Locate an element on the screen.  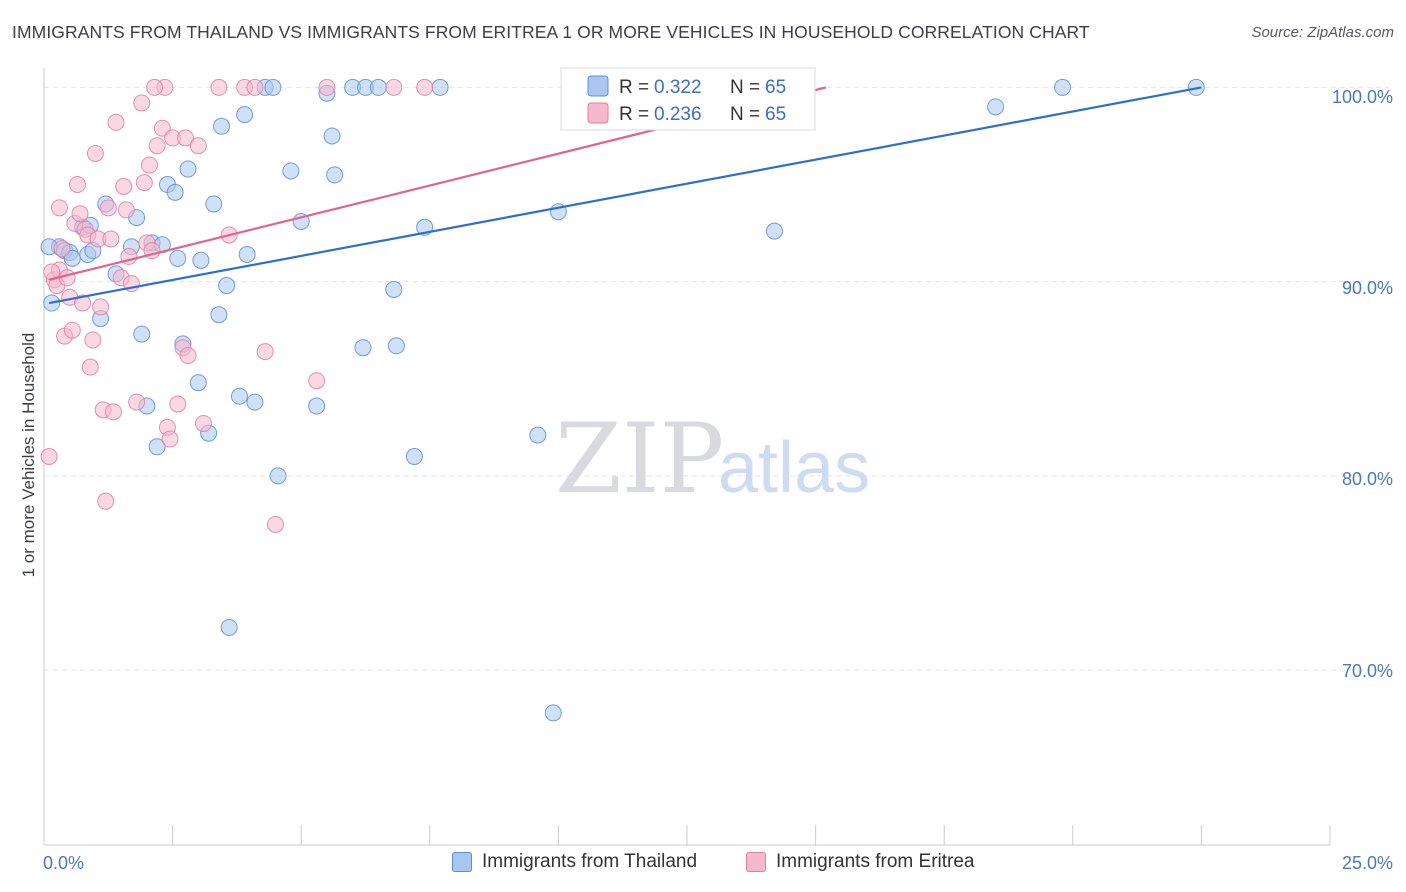
y-tick-label-80: 80.0% is located at coordinates (1367, 479).